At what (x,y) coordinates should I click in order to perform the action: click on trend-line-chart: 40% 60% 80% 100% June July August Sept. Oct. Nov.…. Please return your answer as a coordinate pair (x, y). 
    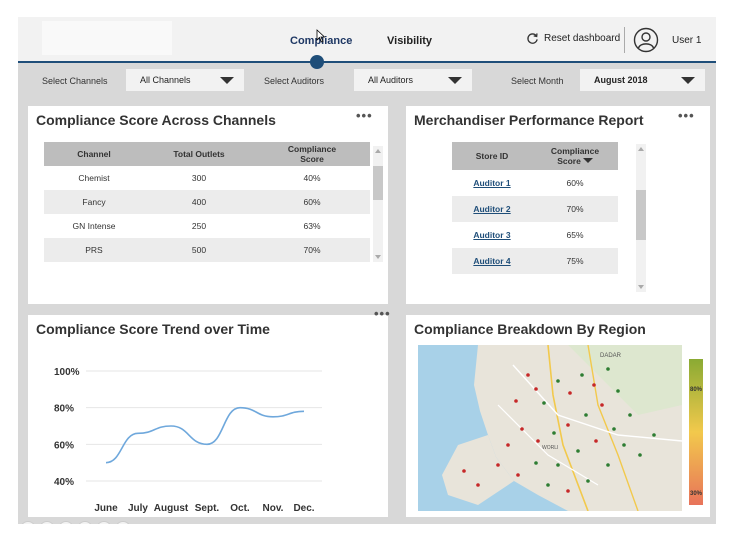
    Looking at the image, I should click on (188, 440).